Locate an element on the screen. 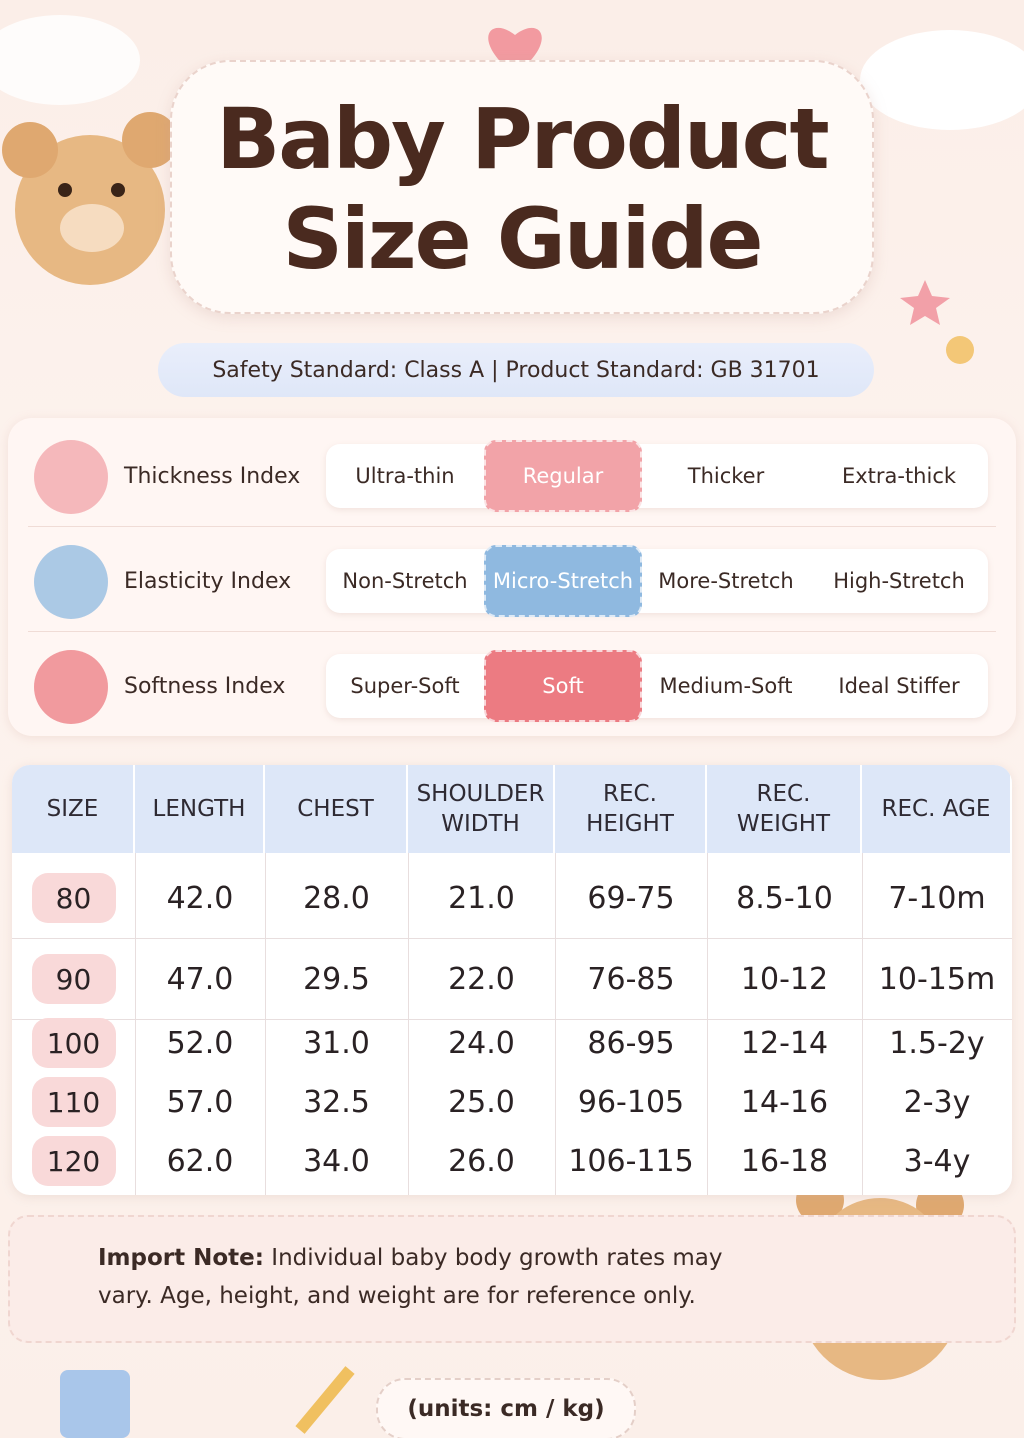 The height and width of the screenshot is (1438, 1024). table-cell: 62.0 is located at coordinates (200, 1161).